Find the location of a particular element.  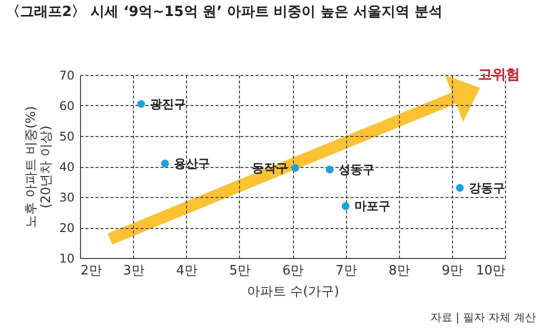

y-tick-label: 10 is located at coordinates (66, 259).